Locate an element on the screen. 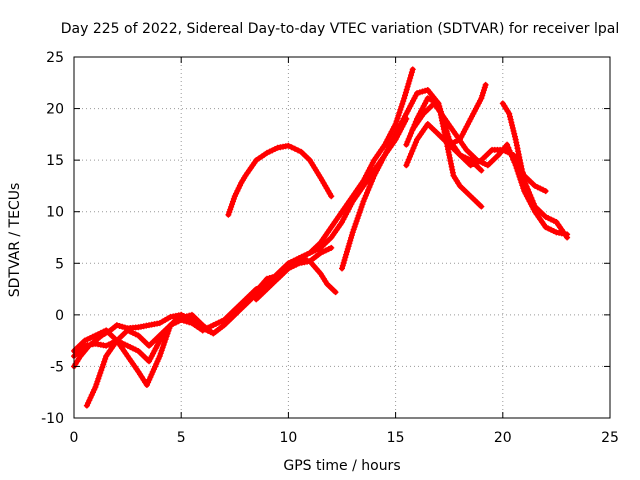 The image size is (640, 480). y-axis-label: SDTVAR / TECUs is located at coordinates (15, 240).